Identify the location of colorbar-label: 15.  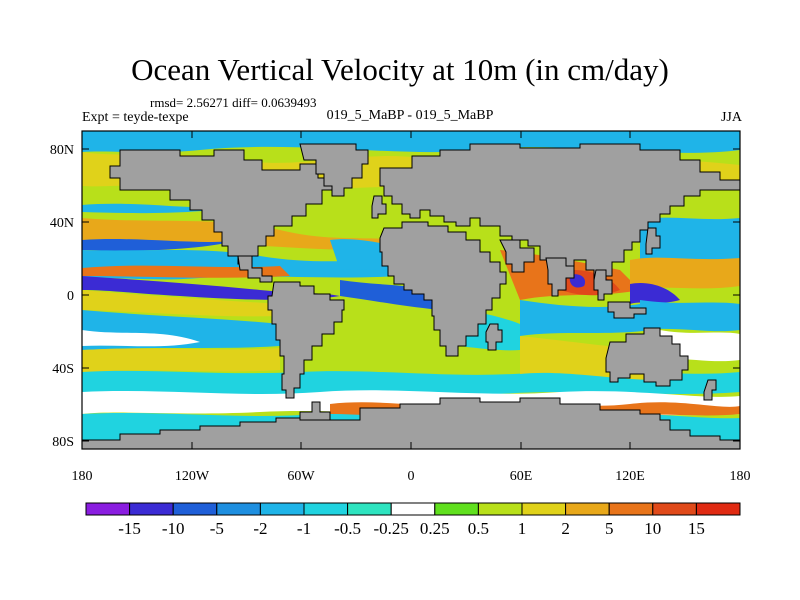
(696, 528).